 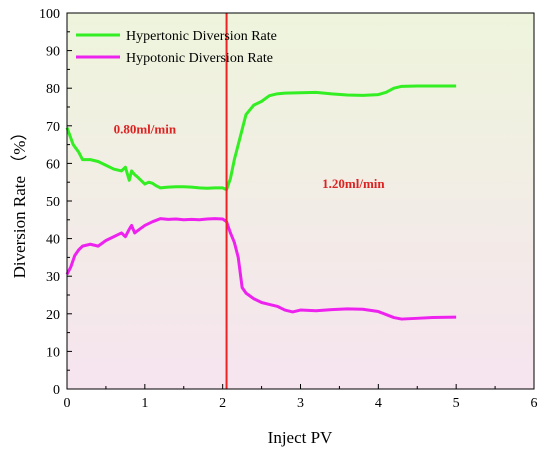 What do you see at coordinates (56, 390) in the screenshot?
I see `y-tick-label: 0` at bounding box center [56, 390].